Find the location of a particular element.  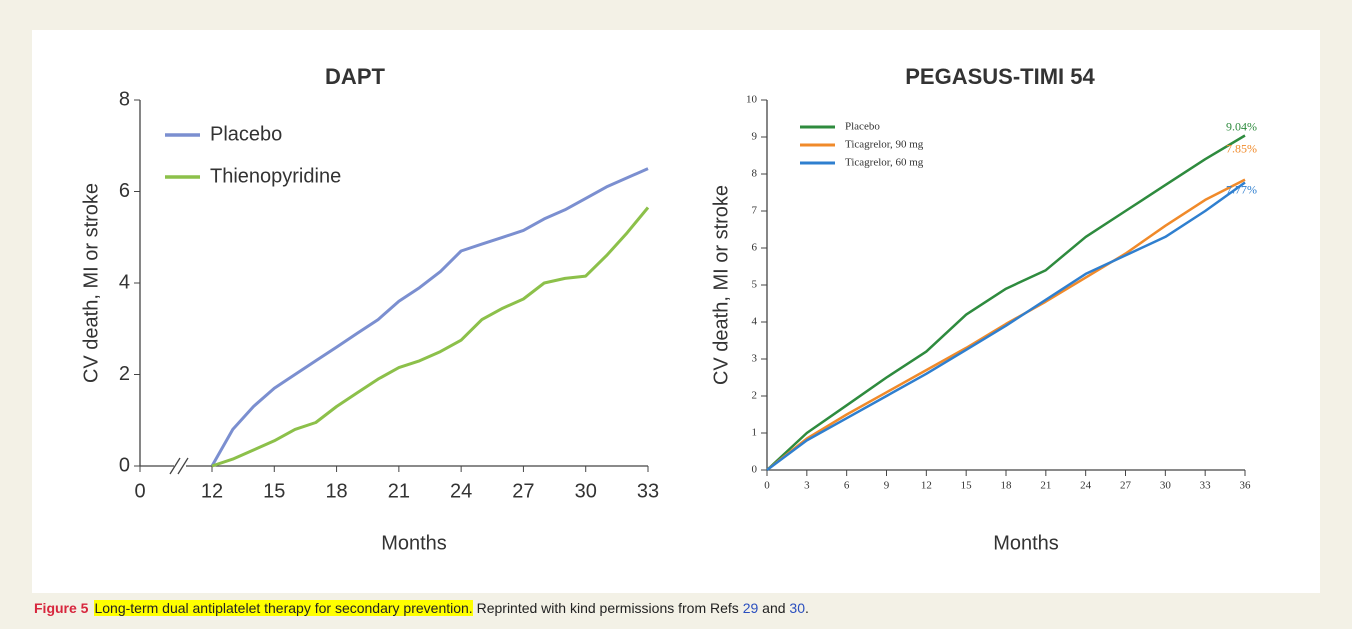

y-tick-label: 10 is located at coordinates (752, 100).